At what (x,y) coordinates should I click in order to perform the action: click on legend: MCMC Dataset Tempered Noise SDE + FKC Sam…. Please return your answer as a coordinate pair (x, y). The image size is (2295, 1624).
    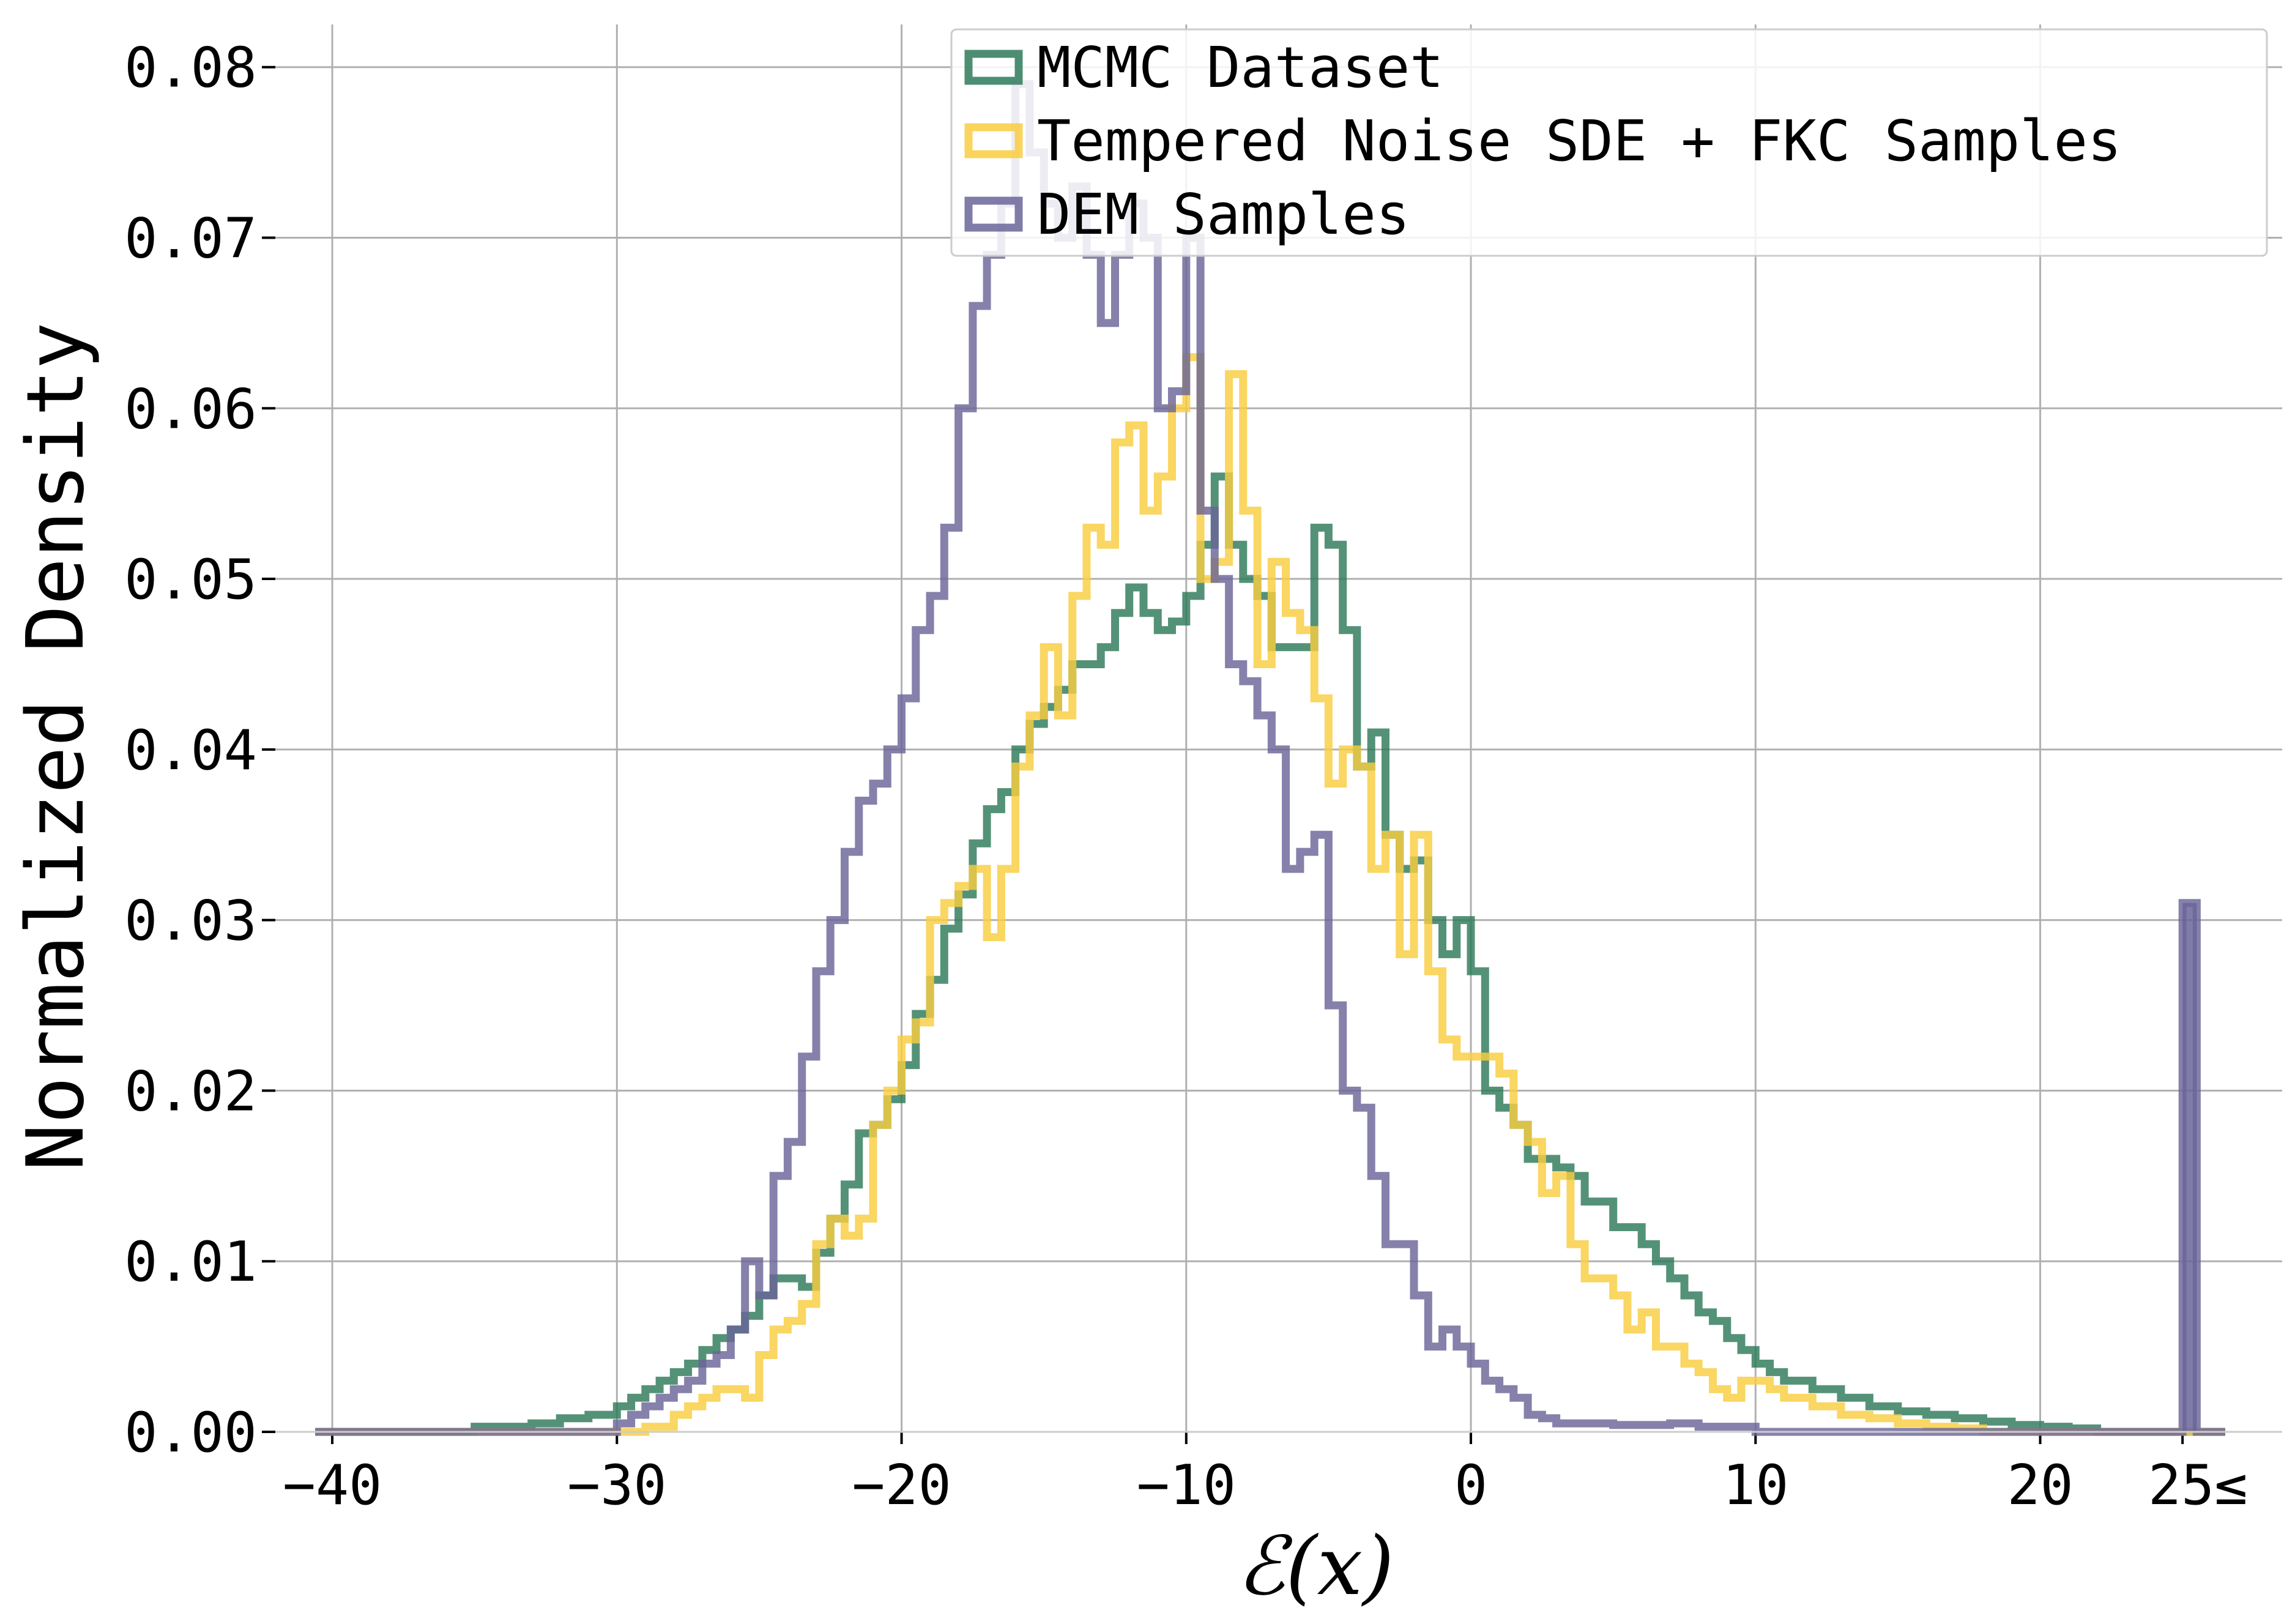
    Looking at the image, I should click on (1609, 143).